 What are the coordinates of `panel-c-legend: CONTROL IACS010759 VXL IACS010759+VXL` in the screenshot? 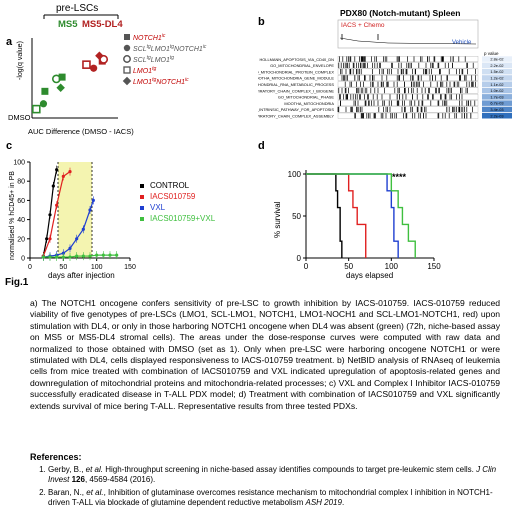 It's located at (178, 202).